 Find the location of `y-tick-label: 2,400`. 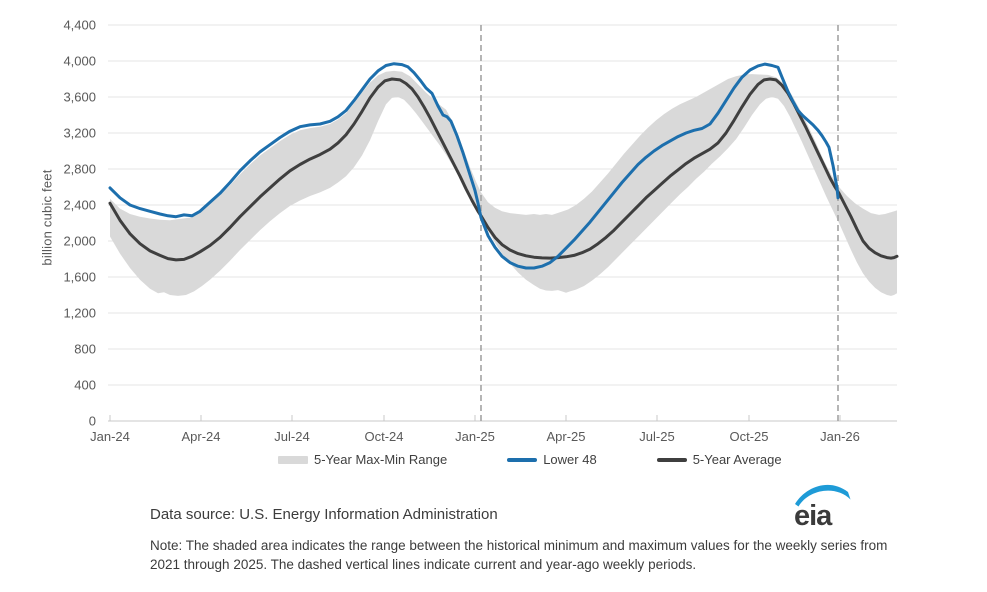

y-tick-label: 2,400 is located at coordinates (79, 205).